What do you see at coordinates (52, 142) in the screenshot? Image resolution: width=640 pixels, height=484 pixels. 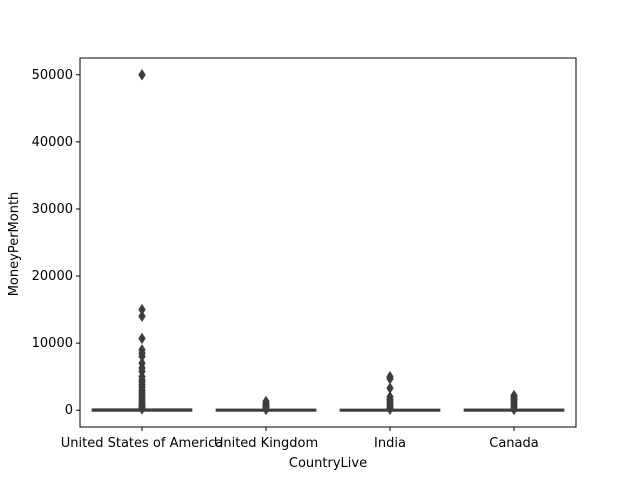 I see `y-tick-label: 40000` at bounding box center [52, 142].